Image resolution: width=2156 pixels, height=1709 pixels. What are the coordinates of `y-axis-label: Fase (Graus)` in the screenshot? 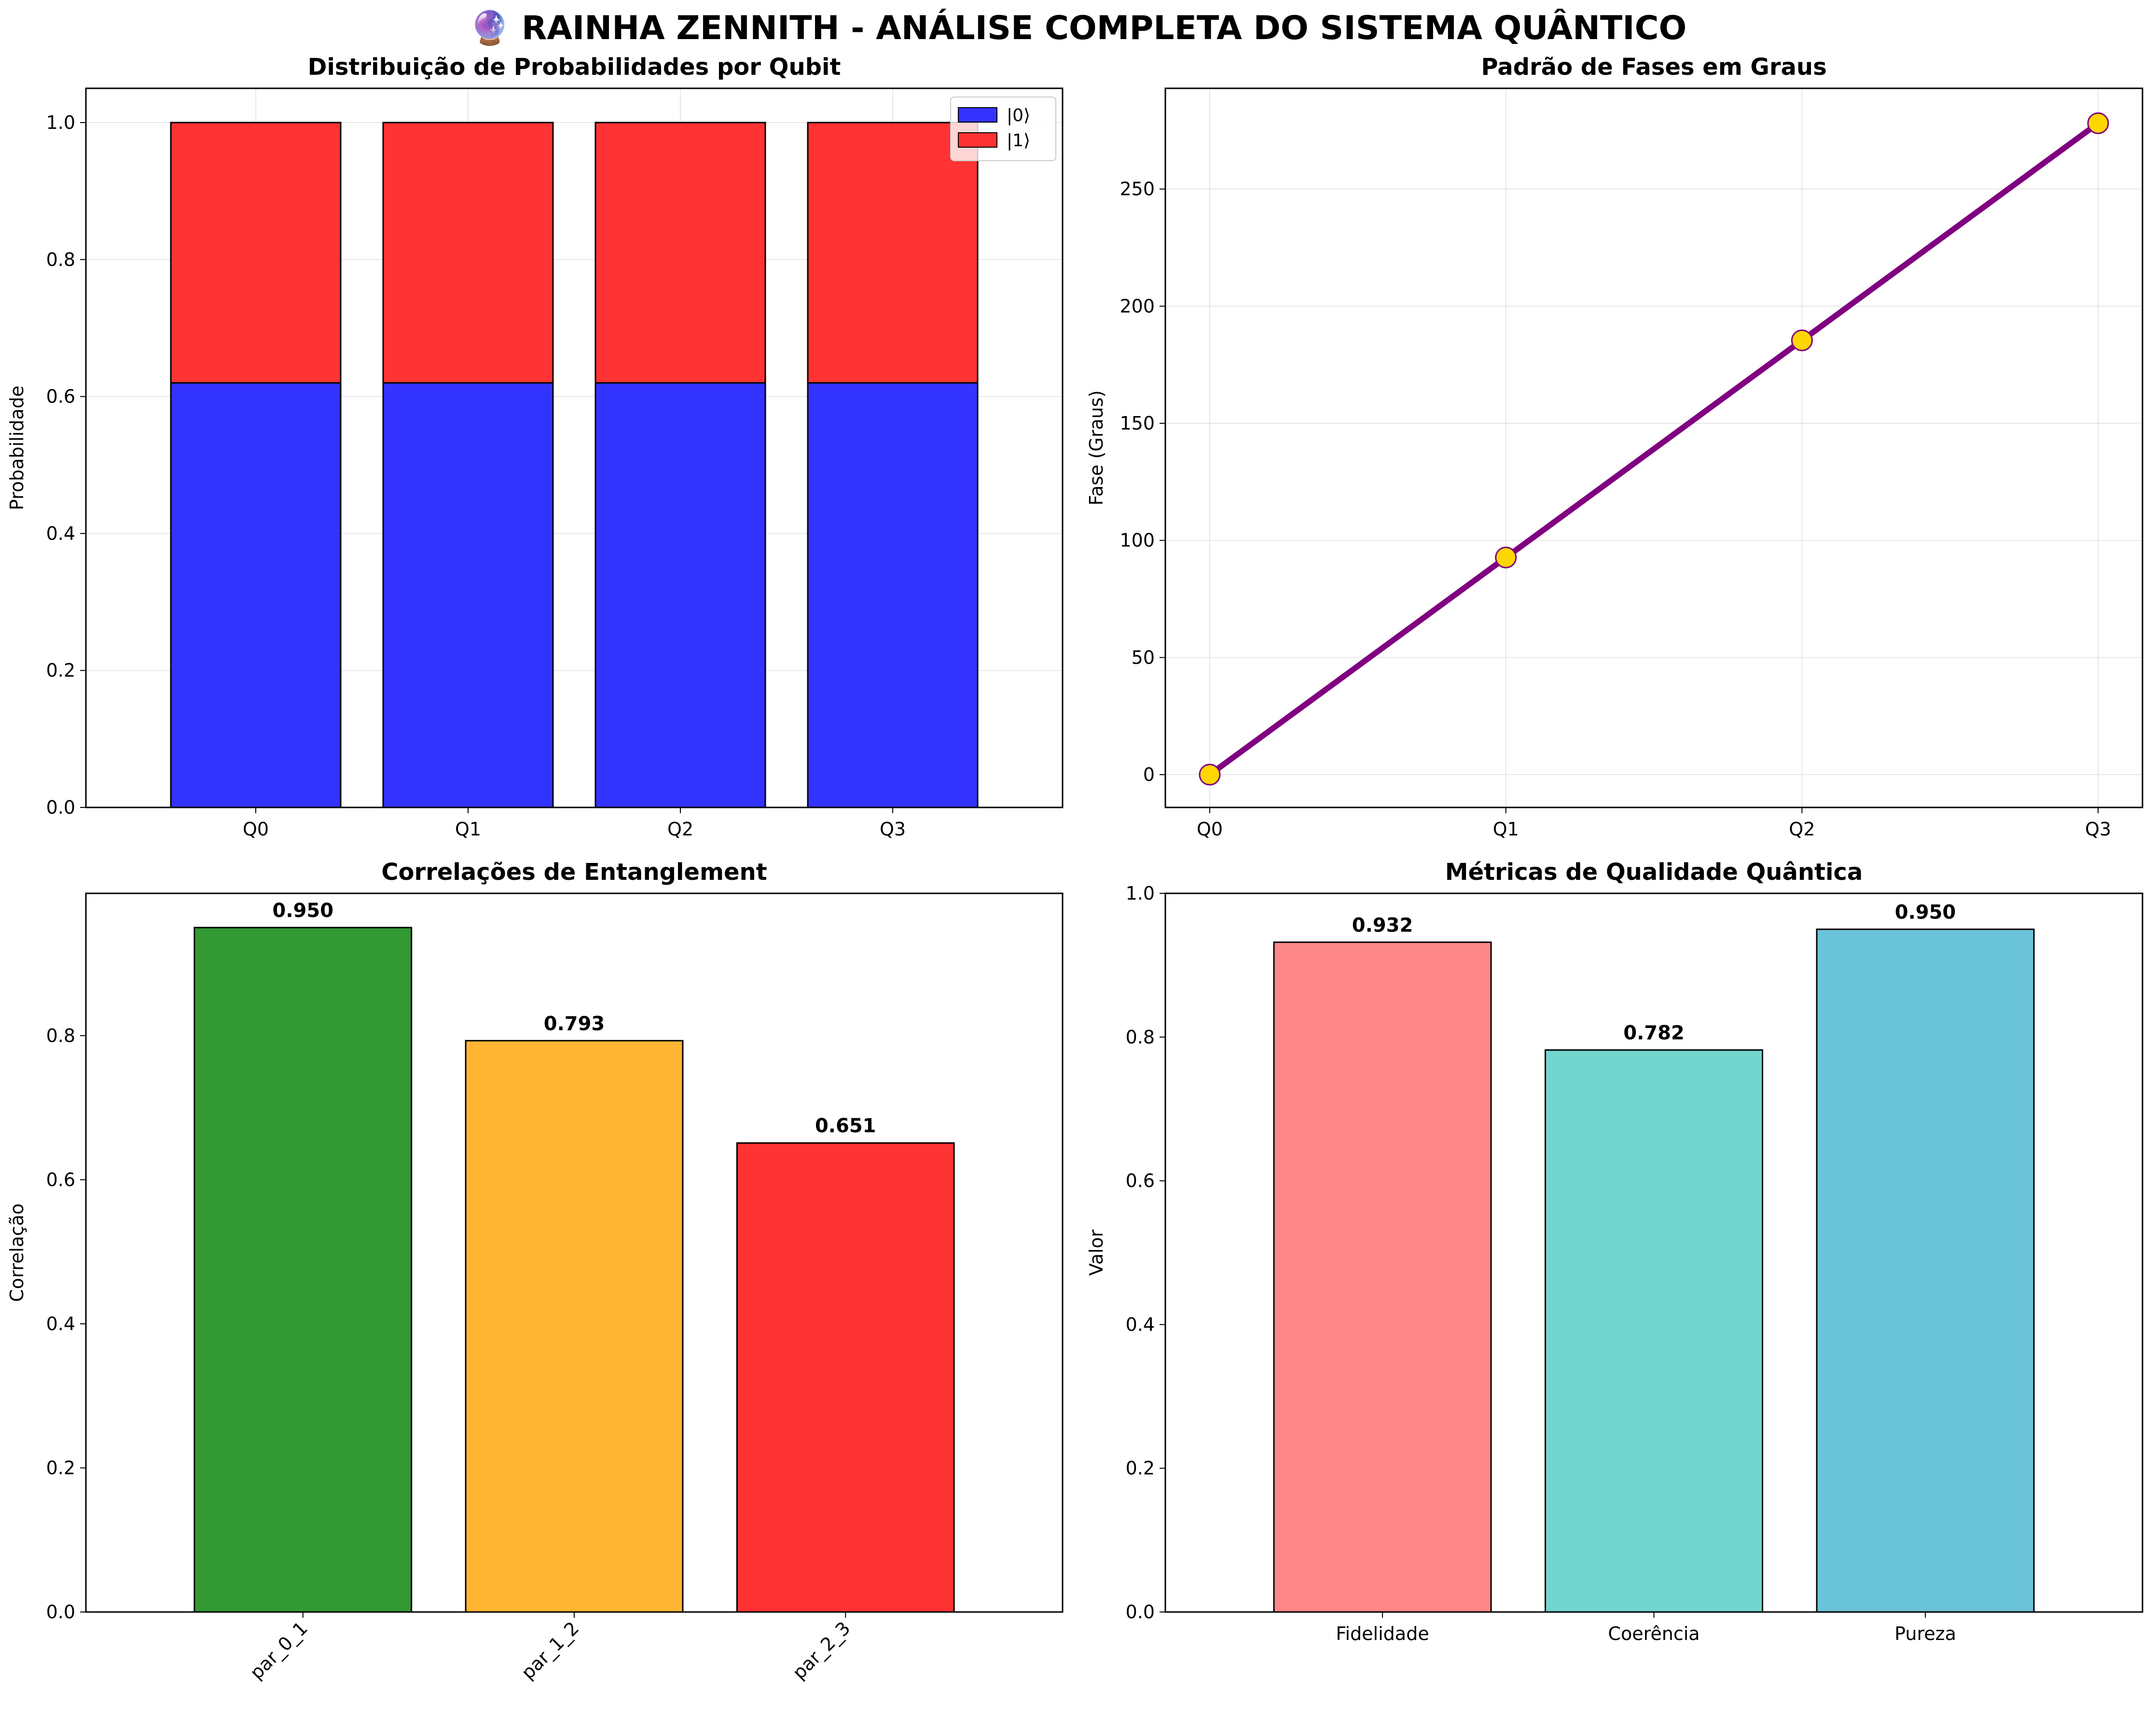 It's located at (1096, 448).